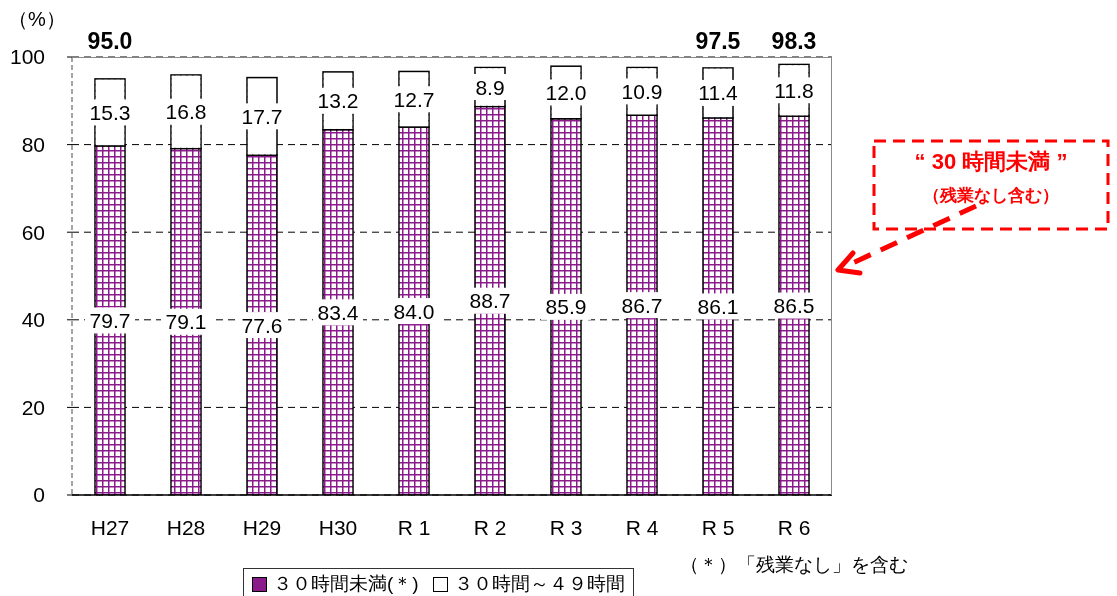  What do you see at coordinates (27, 57) in the screenshot?
I see `y-tick-label: 100` at bounding box center [27, 57].